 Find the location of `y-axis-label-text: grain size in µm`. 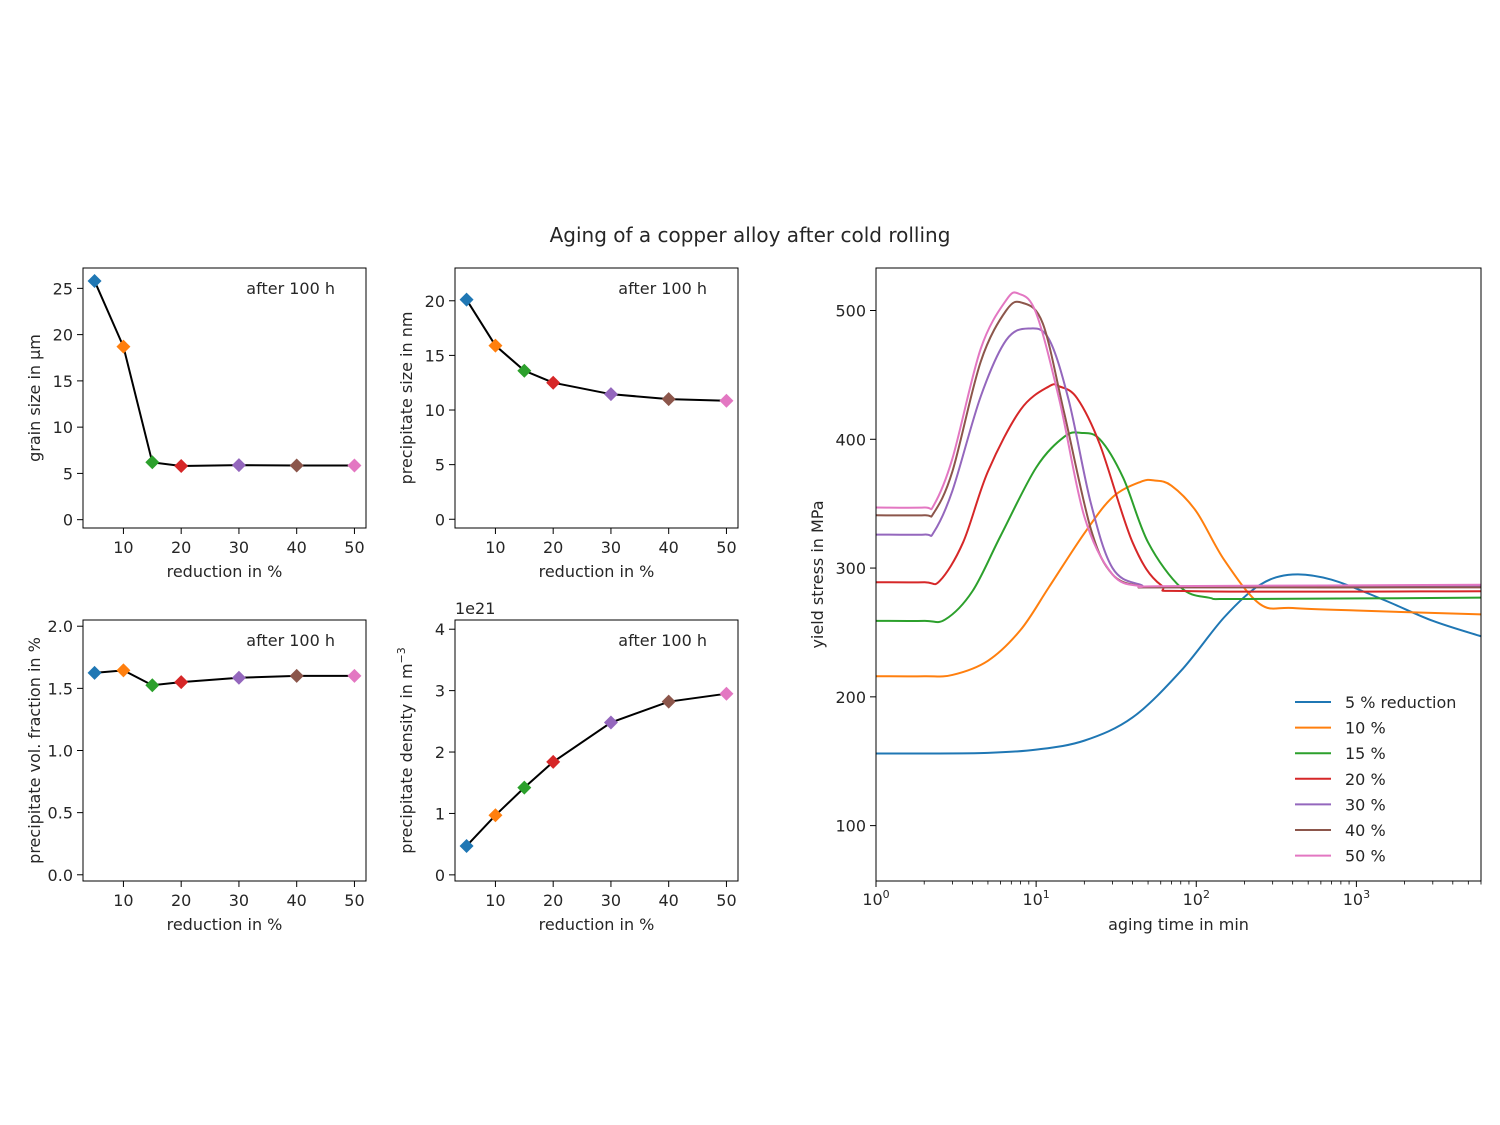

y-axis-label-text: grain size in µm is located at coordinates (34, 398).